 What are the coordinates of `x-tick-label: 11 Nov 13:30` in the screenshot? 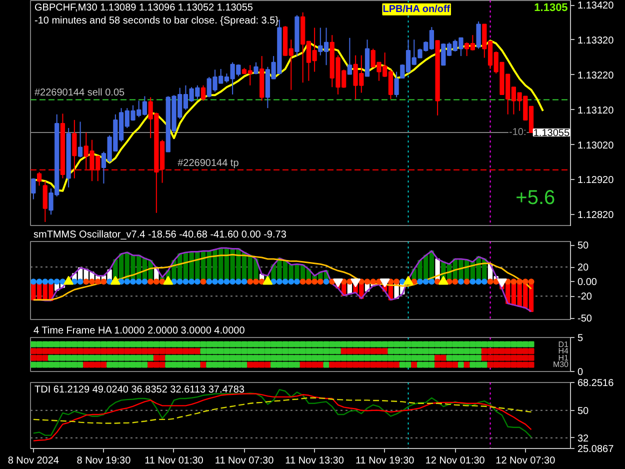 It's located at (314, 461).